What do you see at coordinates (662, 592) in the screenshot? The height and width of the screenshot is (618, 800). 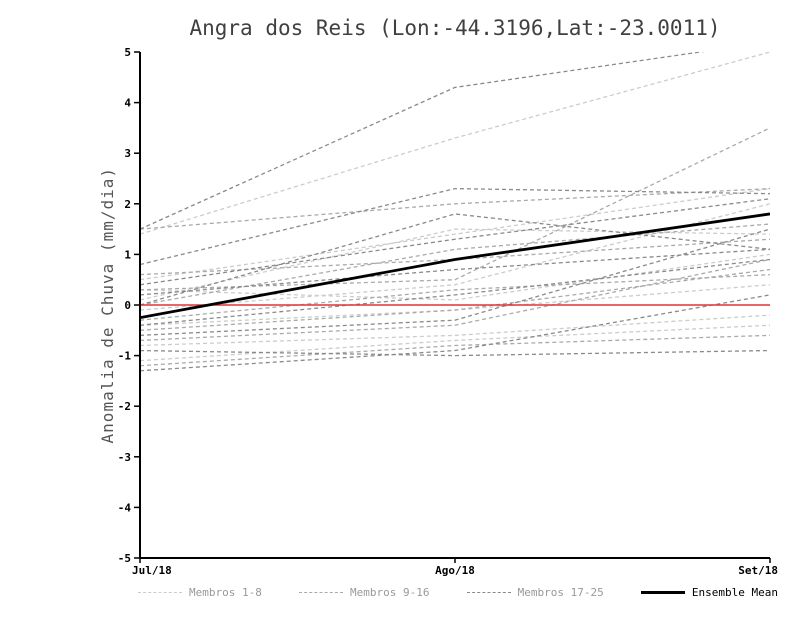 I see `legend-swatch-solid-black` at bounding box center [662, 592].